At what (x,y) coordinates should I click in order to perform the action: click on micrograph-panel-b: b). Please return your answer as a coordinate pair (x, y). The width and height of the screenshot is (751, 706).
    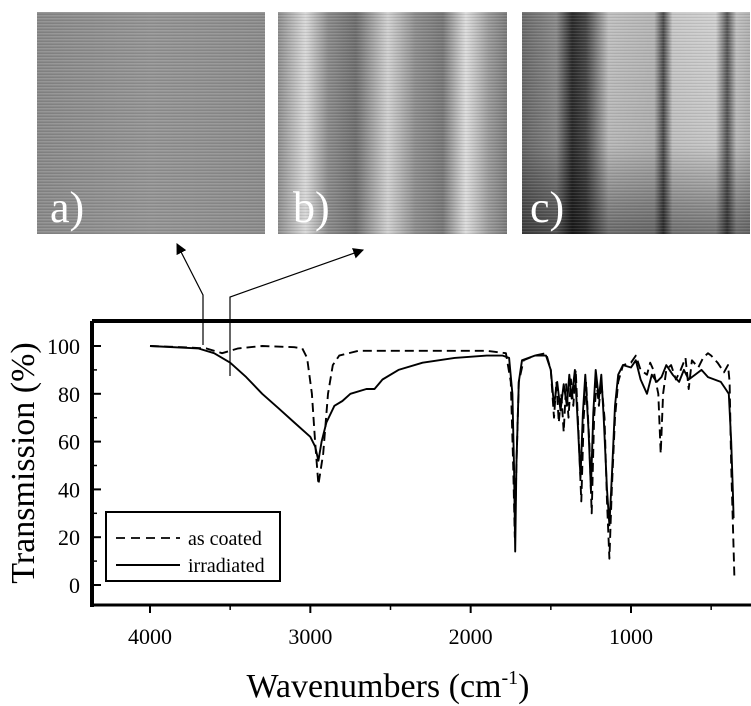
    Looking at the image, I should click on (392, 123).